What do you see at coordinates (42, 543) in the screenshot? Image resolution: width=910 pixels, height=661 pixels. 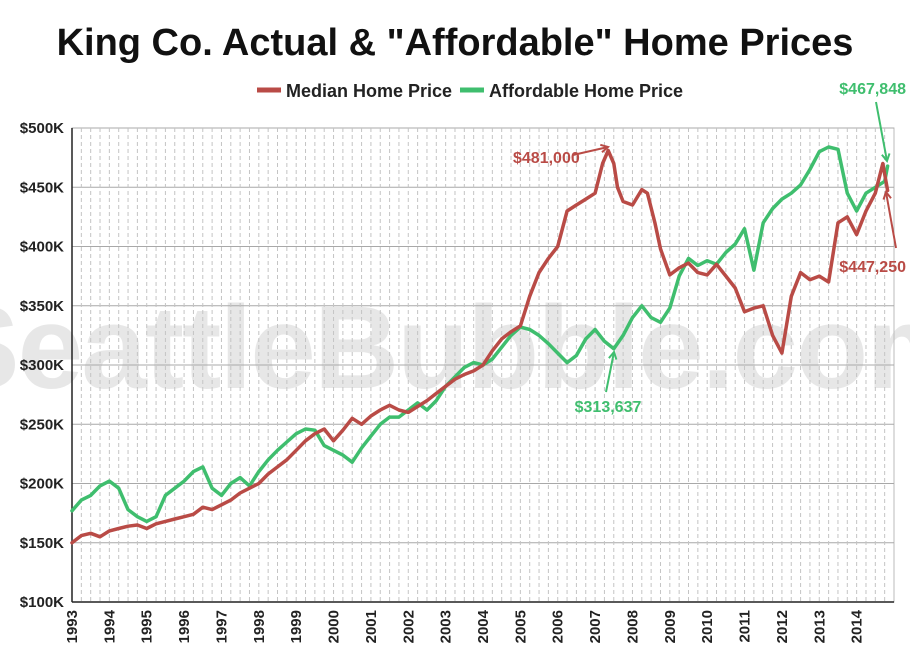 I see `y-tick-label: $150K` at bounding box center [42, 543].